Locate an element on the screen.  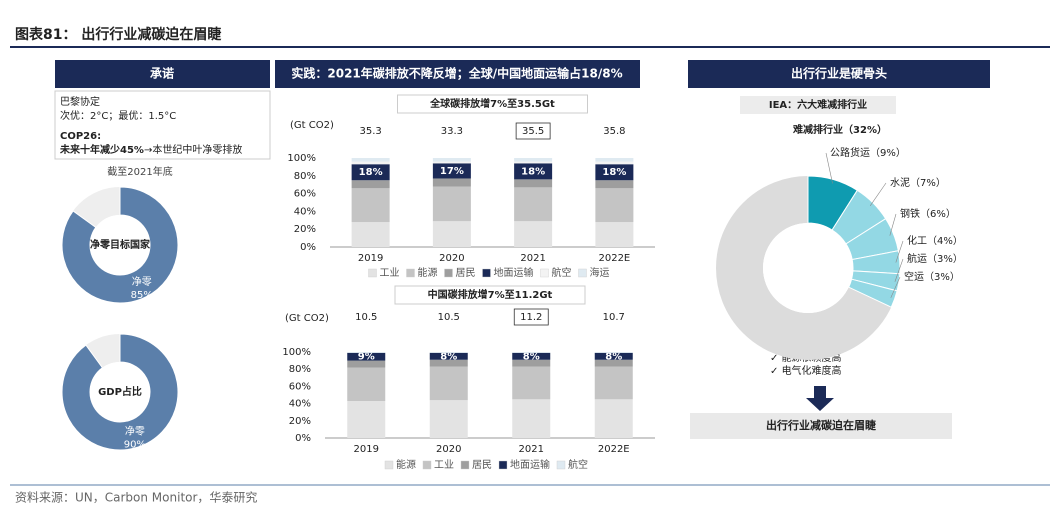
total-label: 35.8 is located at coordinates (614, 131).